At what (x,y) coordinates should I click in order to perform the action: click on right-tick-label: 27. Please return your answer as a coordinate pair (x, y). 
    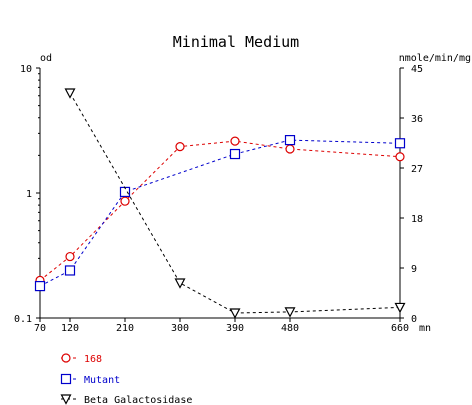
    Looking at the image, I should click on (417, 169).